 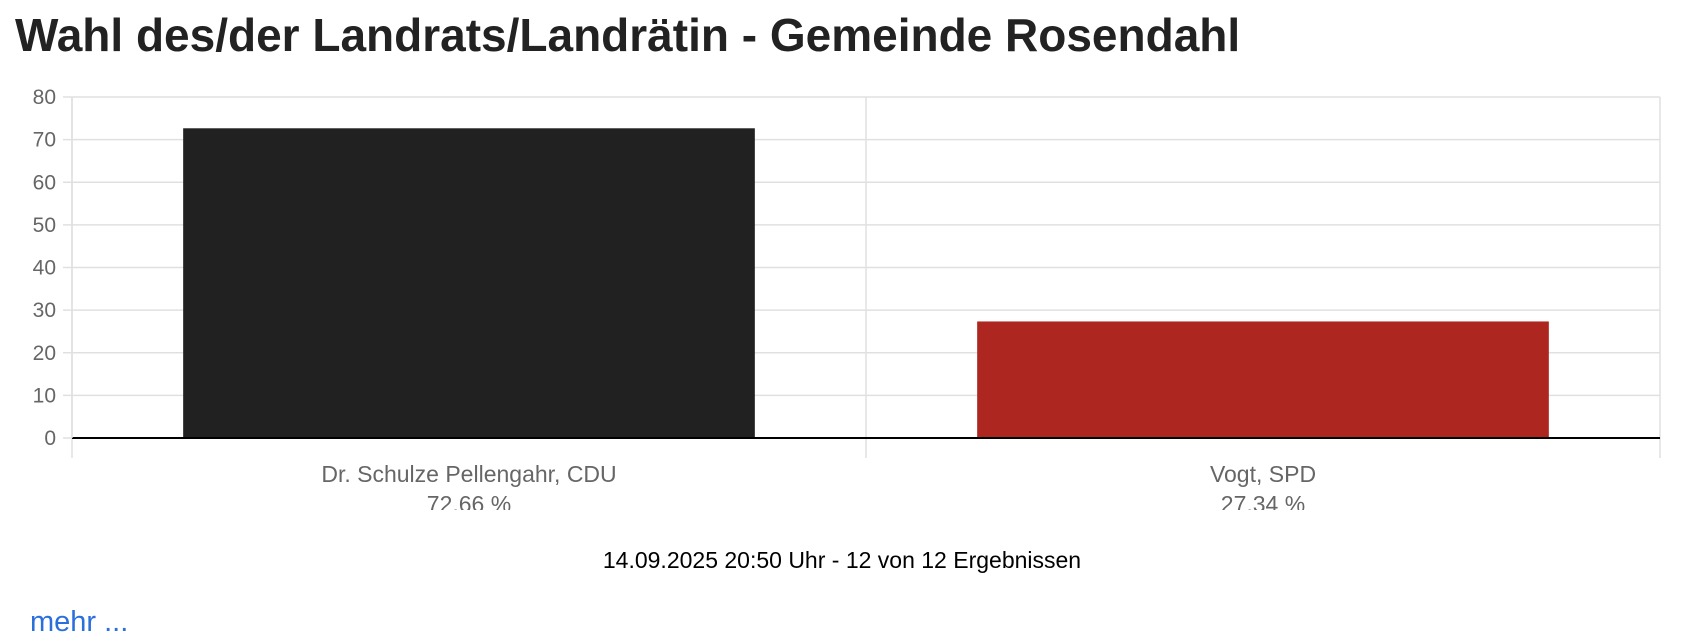 I want to click on y-tick-label: 10, so click(x=44, y=395).